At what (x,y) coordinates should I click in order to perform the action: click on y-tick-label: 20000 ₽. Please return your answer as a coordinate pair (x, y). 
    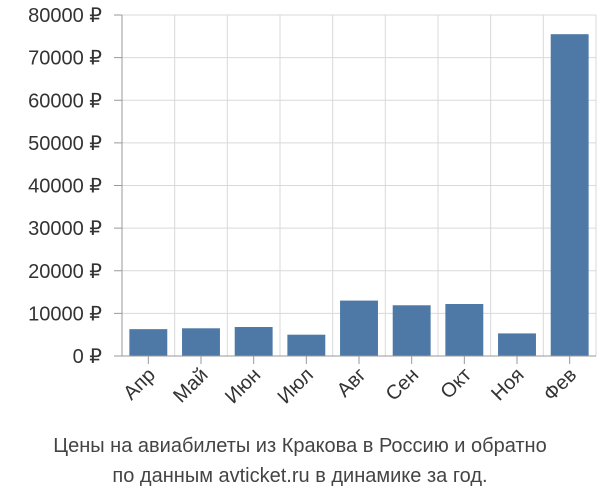
    Looking at the image, I should click on (65, 272).